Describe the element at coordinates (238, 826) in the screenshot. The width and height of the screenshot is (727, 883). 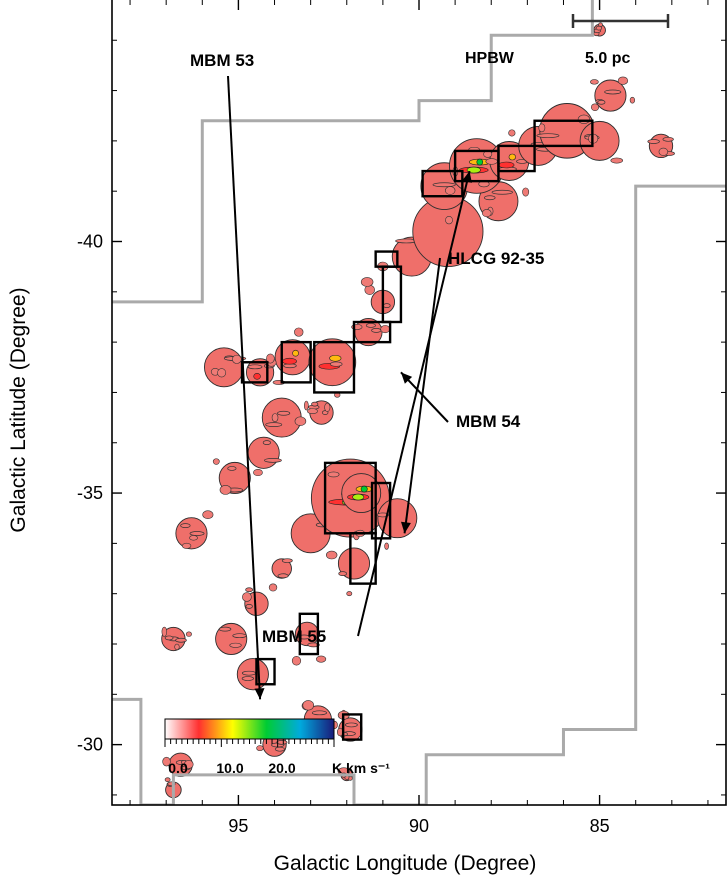
I see `x-tick-label: 95` at that location.